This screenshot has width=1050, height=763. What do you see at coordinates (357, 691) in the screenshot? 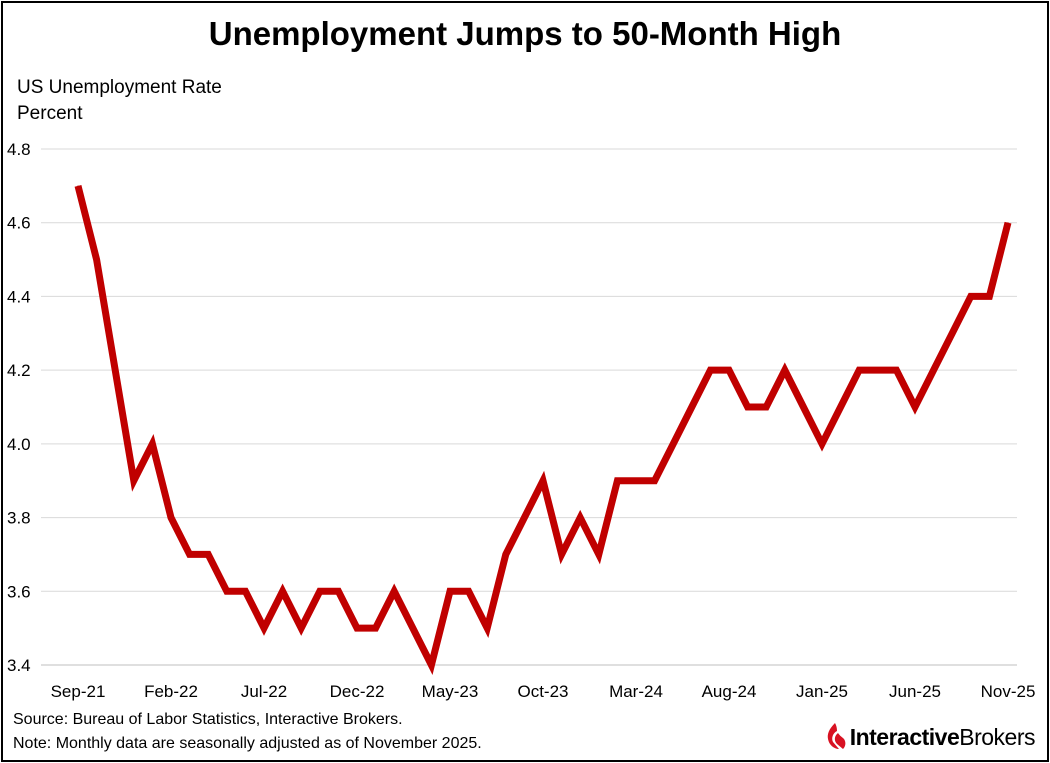
I see `x-tick-label: Dec-22` at bounding box center [357, 691].